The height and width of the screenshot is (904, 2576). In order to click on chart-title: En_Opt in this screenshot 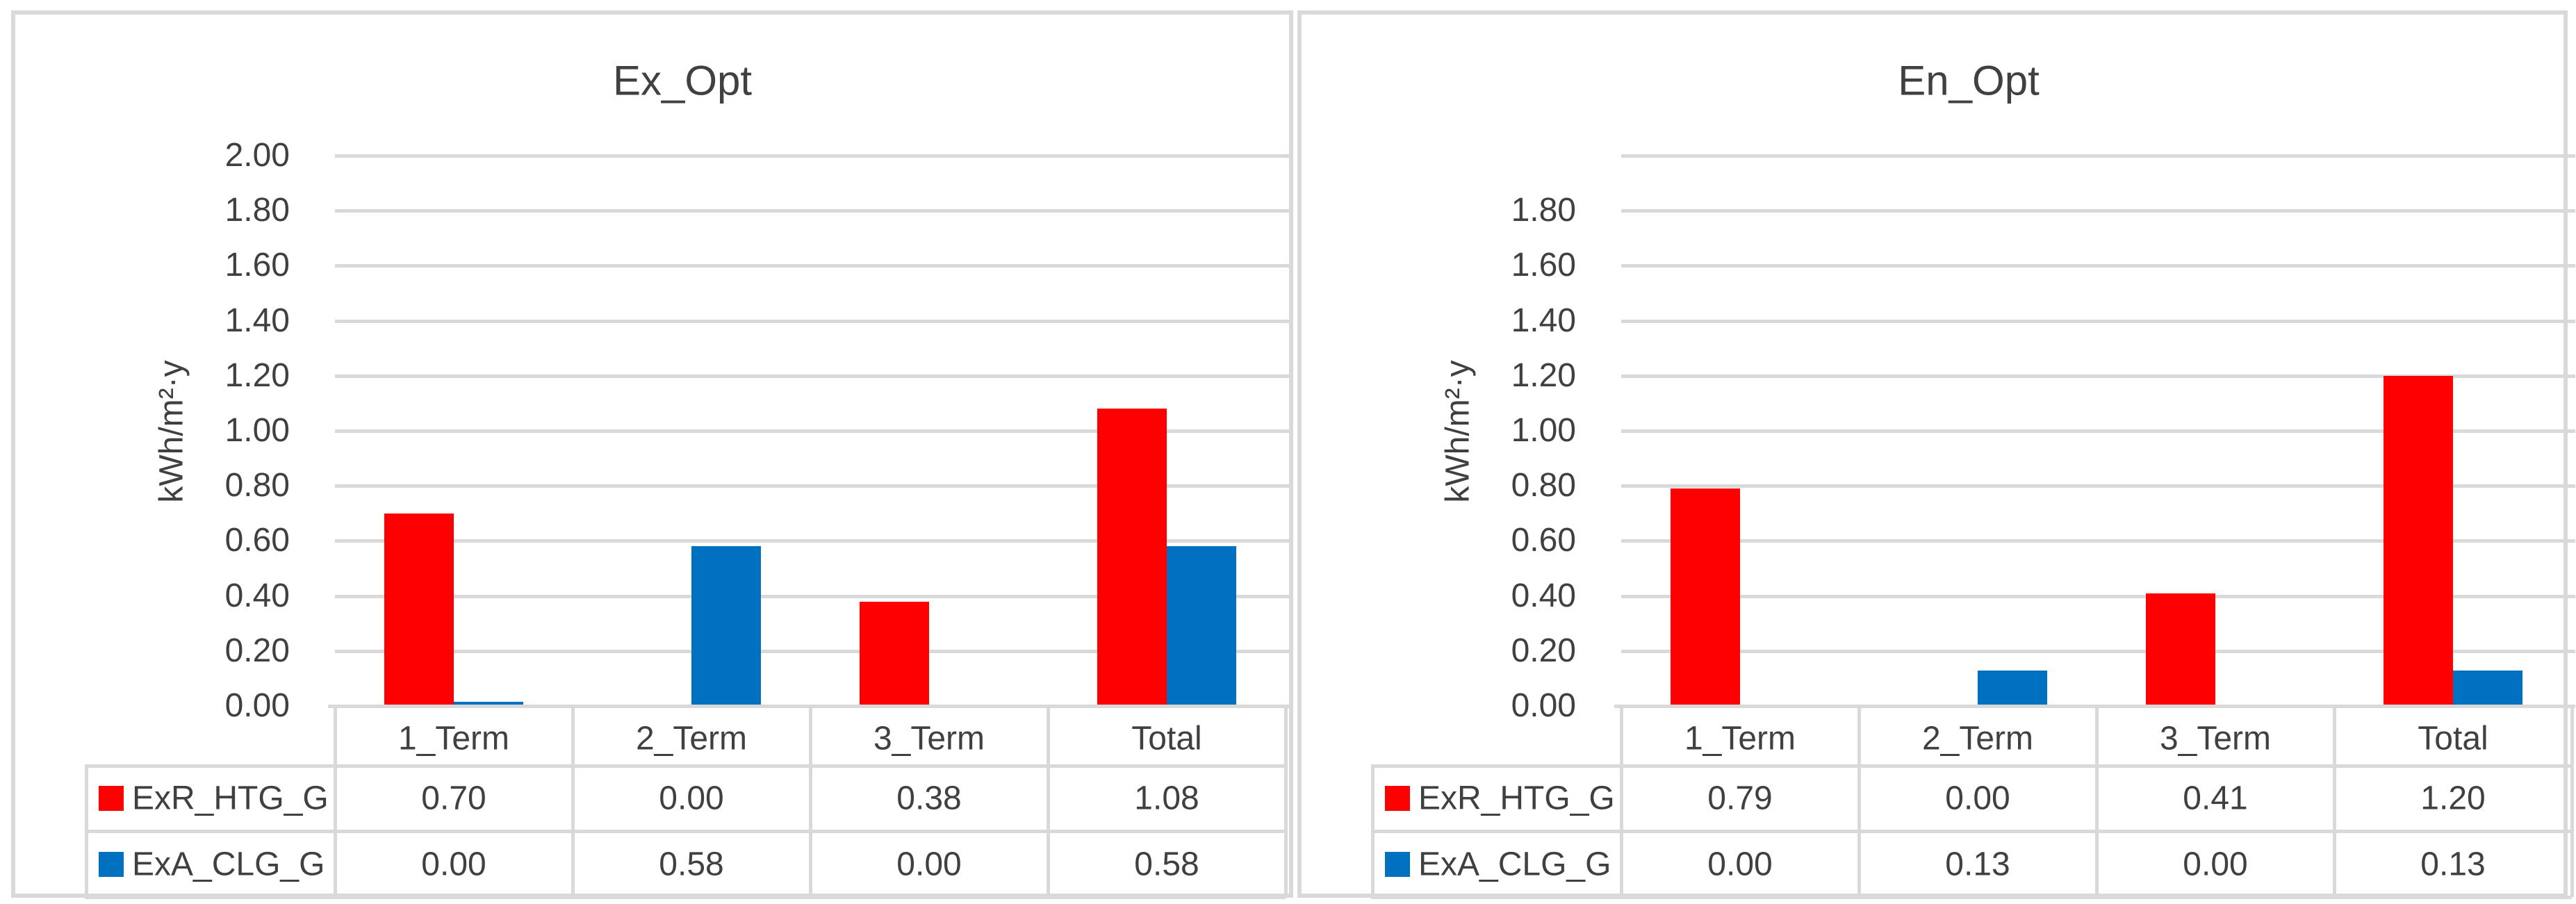, I will do `click(1969, 80)`.